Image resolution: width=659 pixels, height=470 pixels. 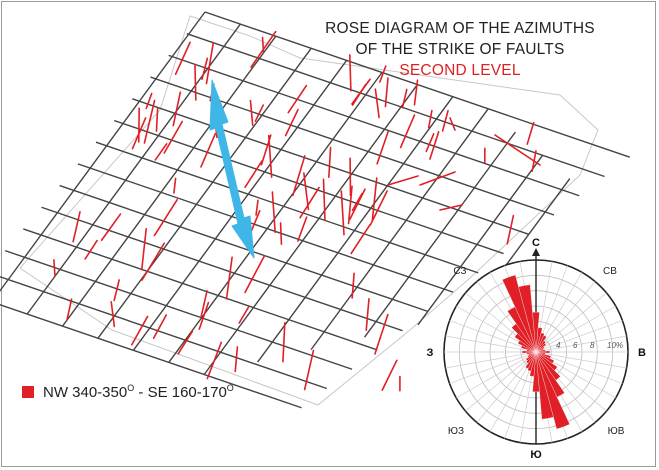 What do you see at coordinates (536, 252) in the screenshot?
I see `north-arrow-icon` at bounding box center [536, 252].